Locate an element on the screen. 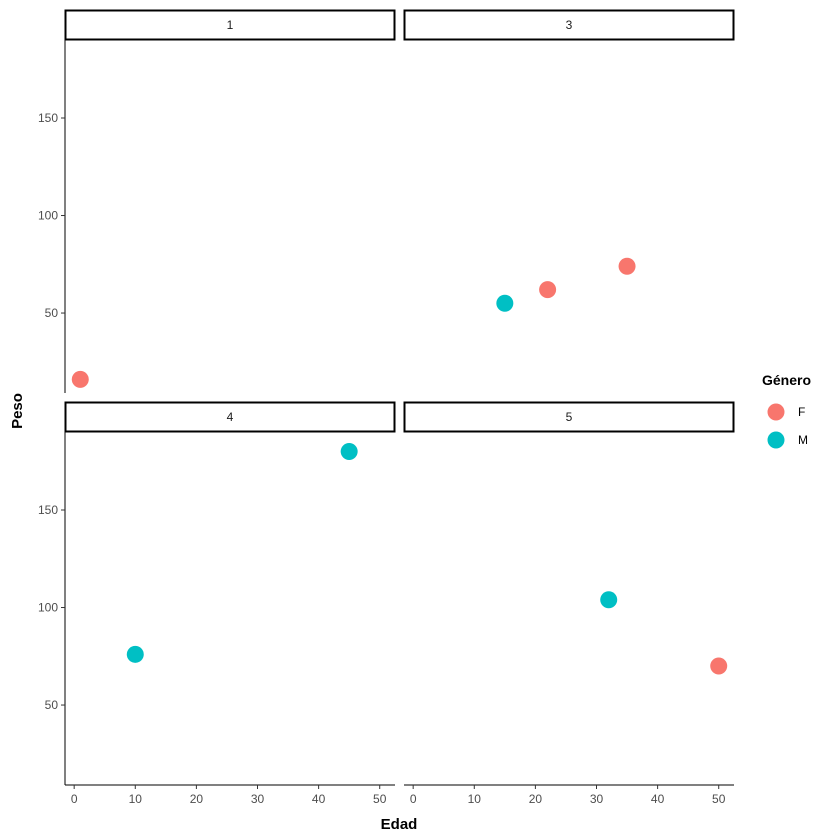  legend-label: M is located at coordinates (803, 440).